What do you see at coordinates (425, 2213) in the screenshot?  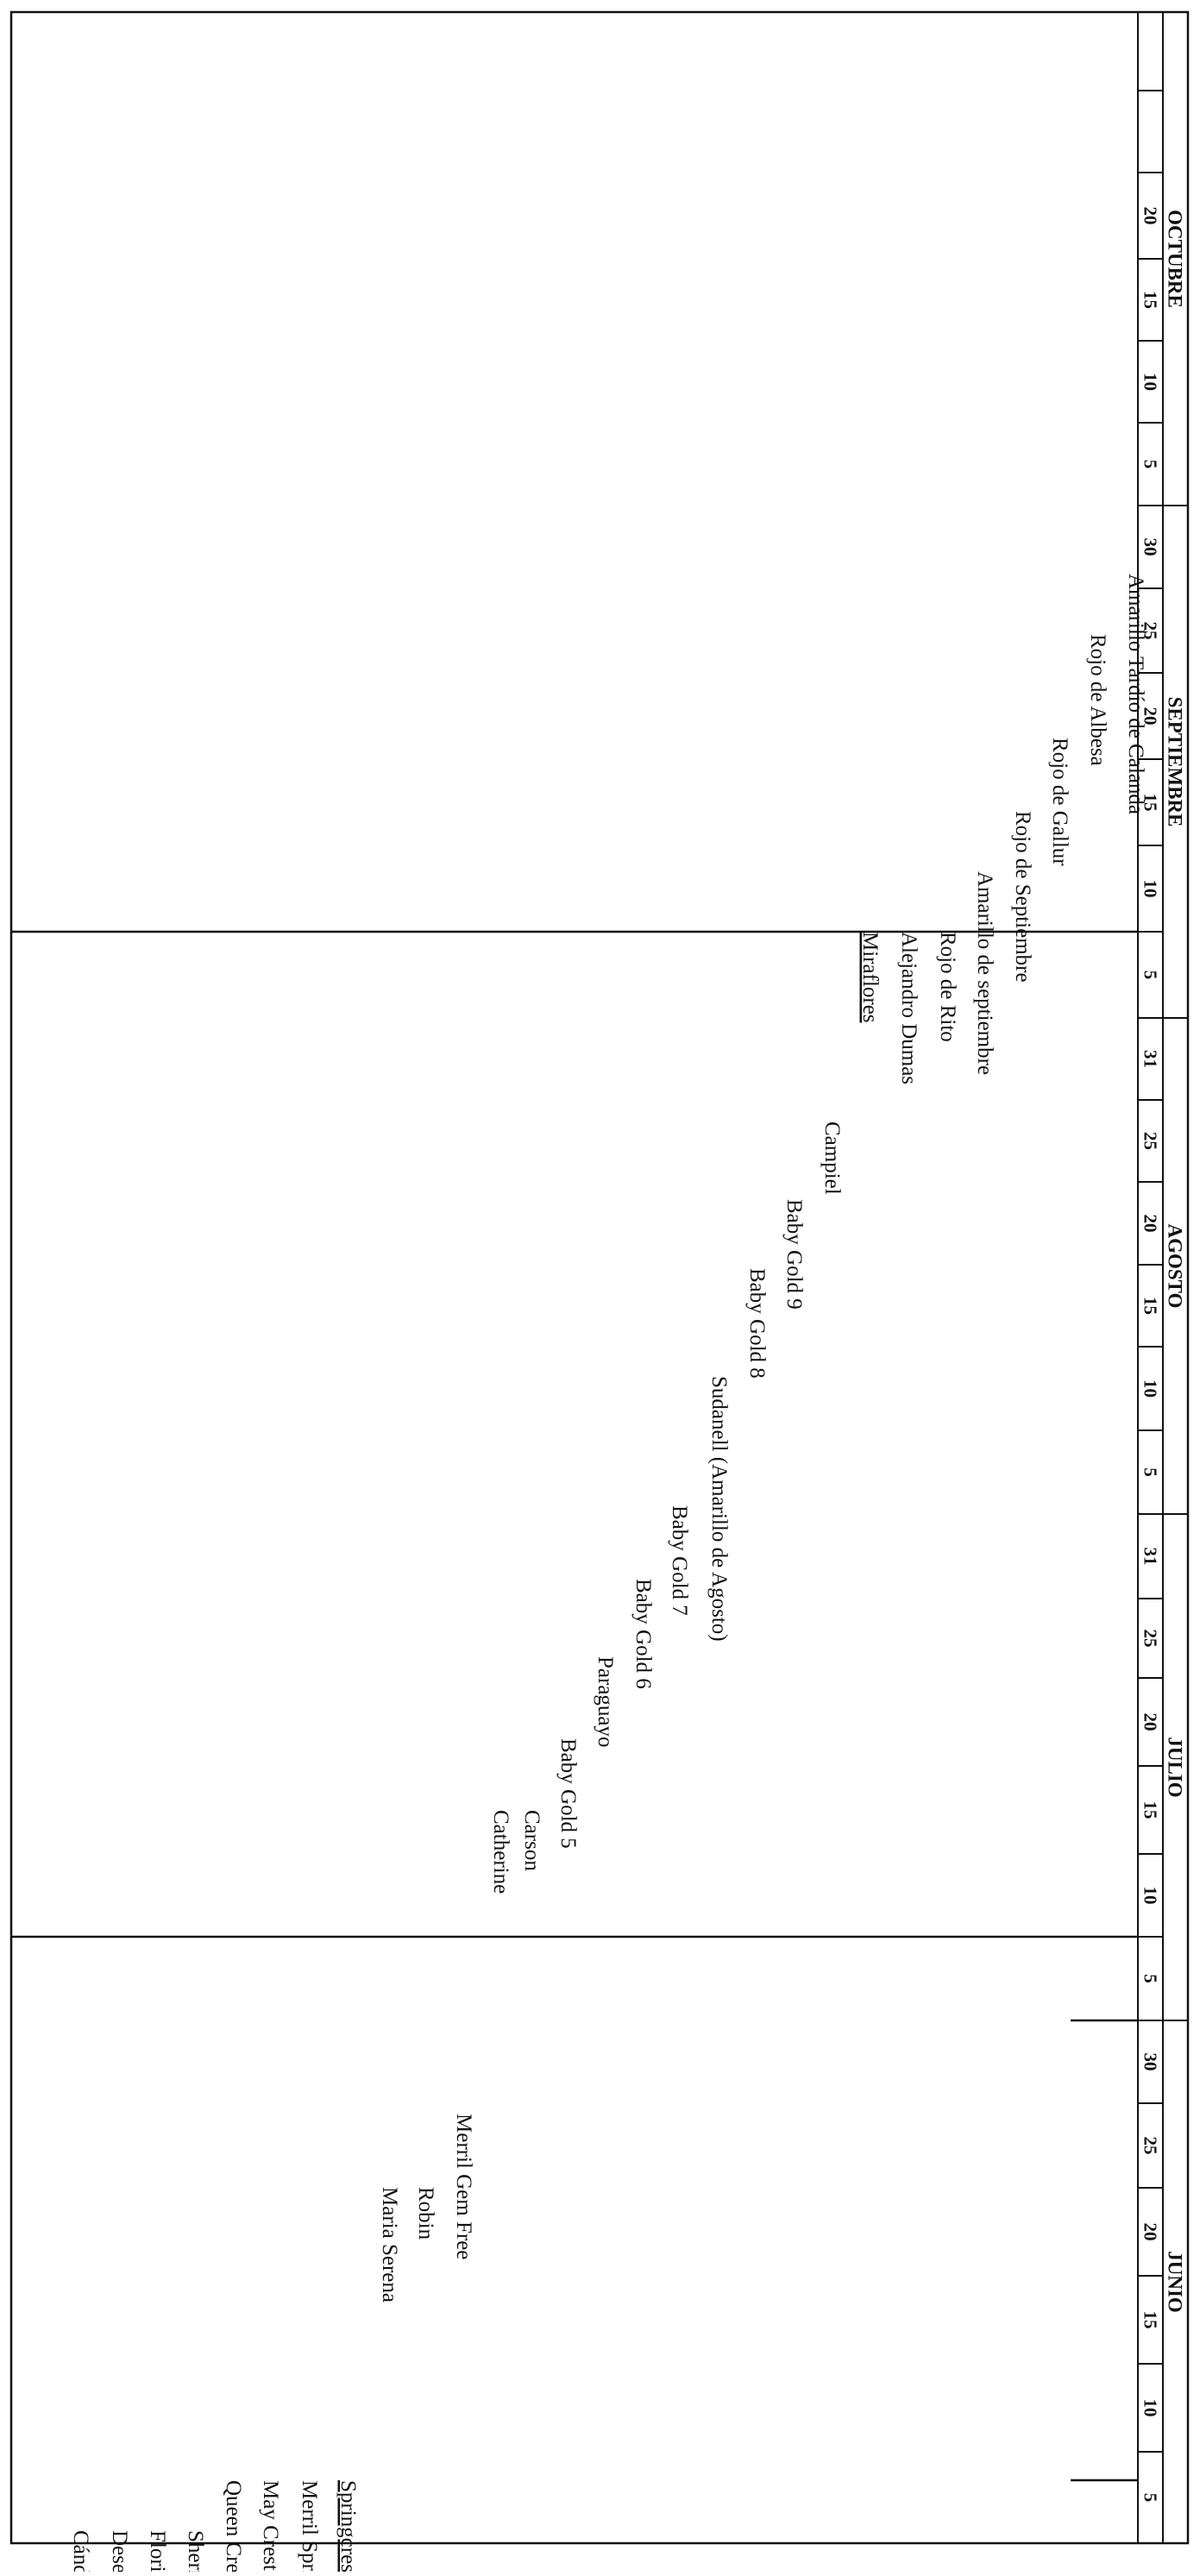 I see `variety-label: Robin` at bounding box center [425, 2213].